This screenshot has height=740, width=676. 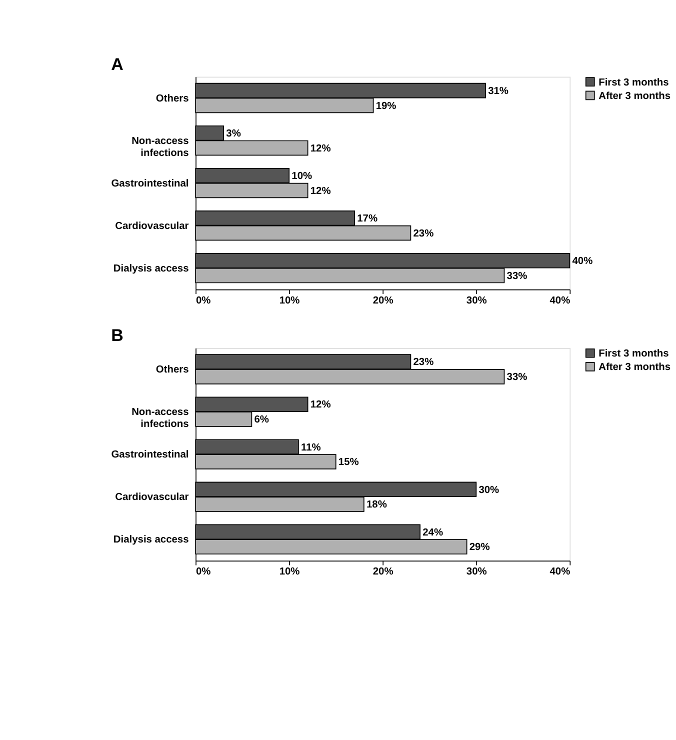 I want to click on data-label: 24%, so click(x=432, y=532).